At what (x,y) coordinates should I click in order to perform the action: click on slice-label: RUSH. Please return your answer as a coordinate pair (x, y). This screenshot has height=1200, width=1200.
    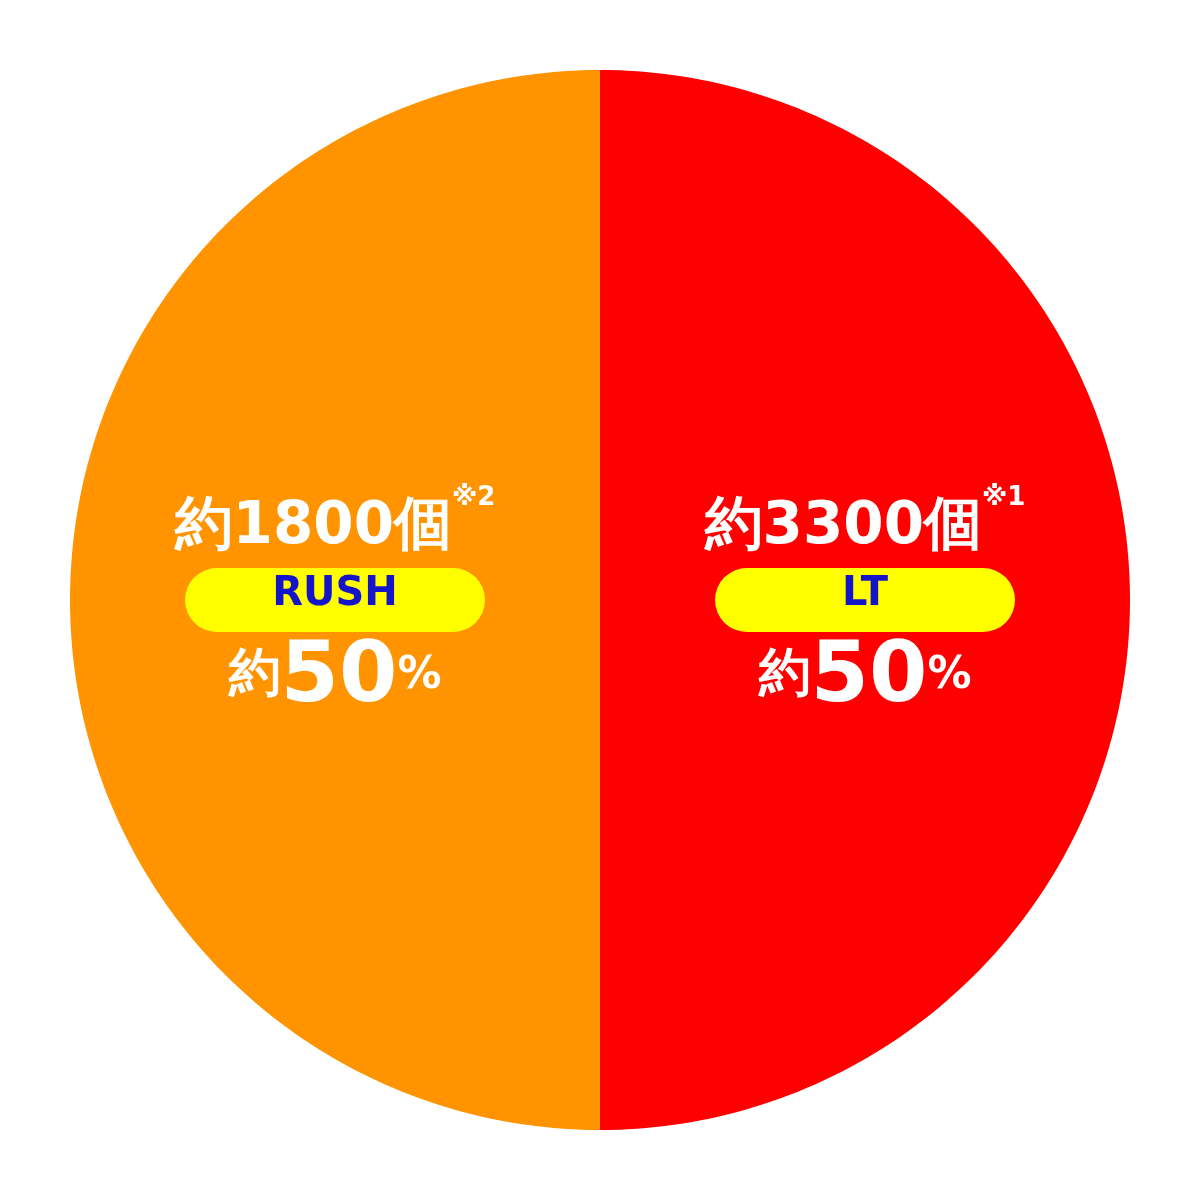
    Looking at the image, I should click on (335, 591).